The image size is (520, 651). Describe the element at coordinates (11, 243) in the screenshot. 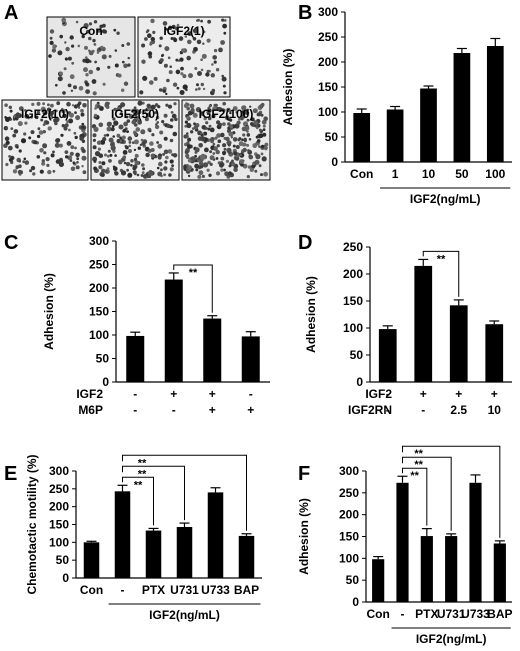

I see `panel-letter-c: C` at that location.